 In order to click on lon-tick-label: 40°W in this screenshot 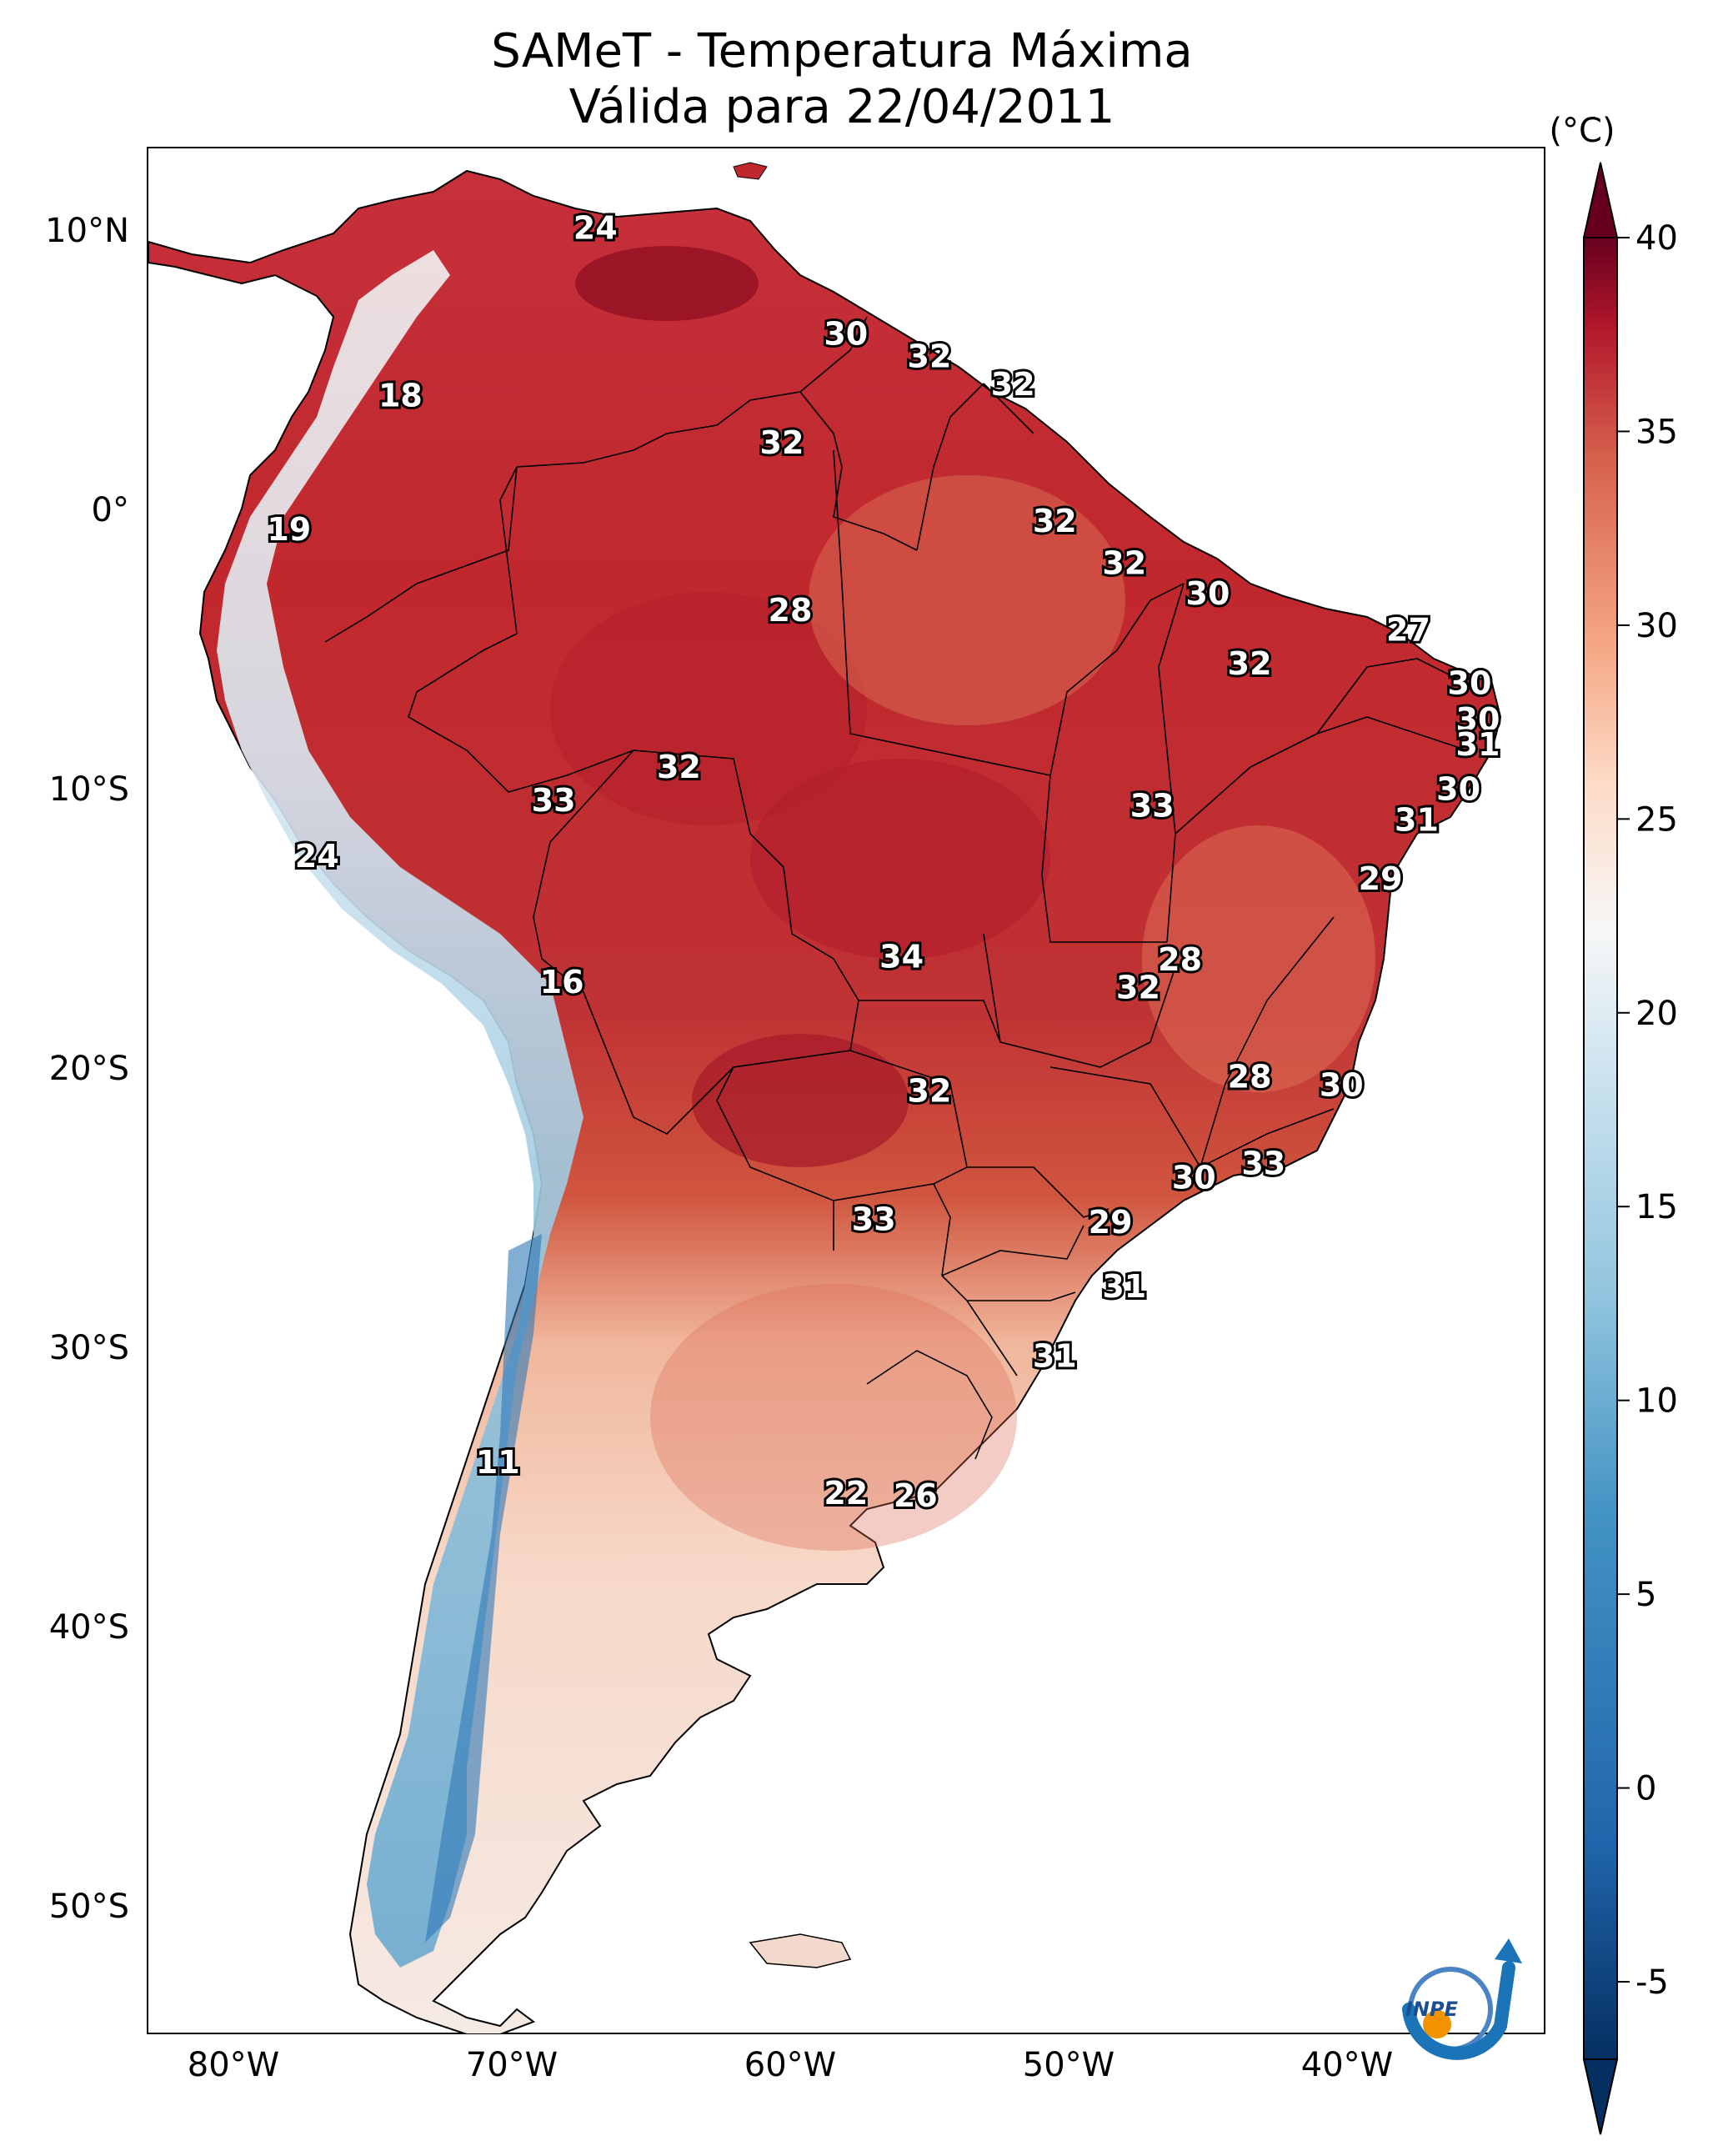, I will do `click(1347, 2065)`.